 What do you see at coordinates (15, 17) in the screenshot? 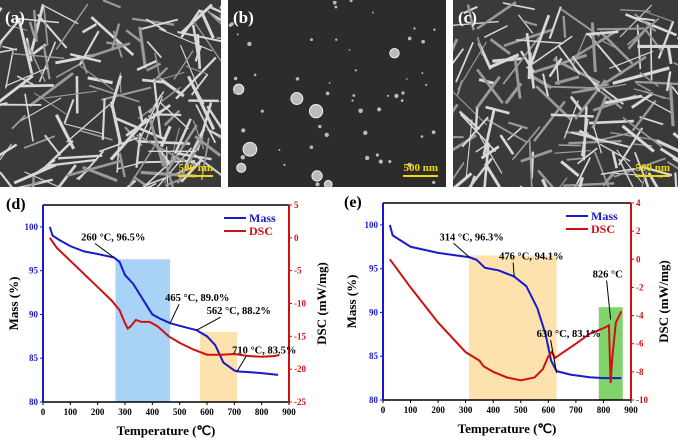
I see `panel-label-a: (a)` at bounding box center [15, 17].